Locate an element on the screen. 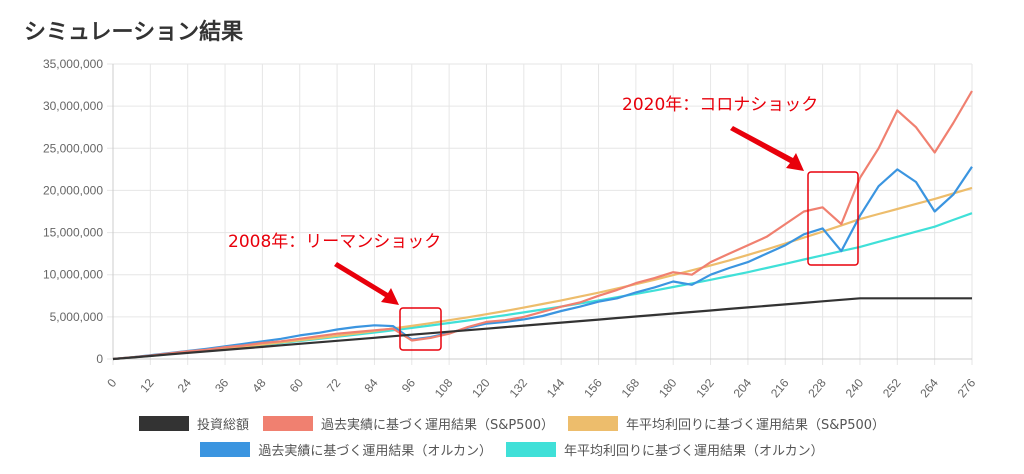 This screenshot has height=474, width=1024. annotation-label-2008: 2008年：リーマンショック is located at coordinates (334, 242).